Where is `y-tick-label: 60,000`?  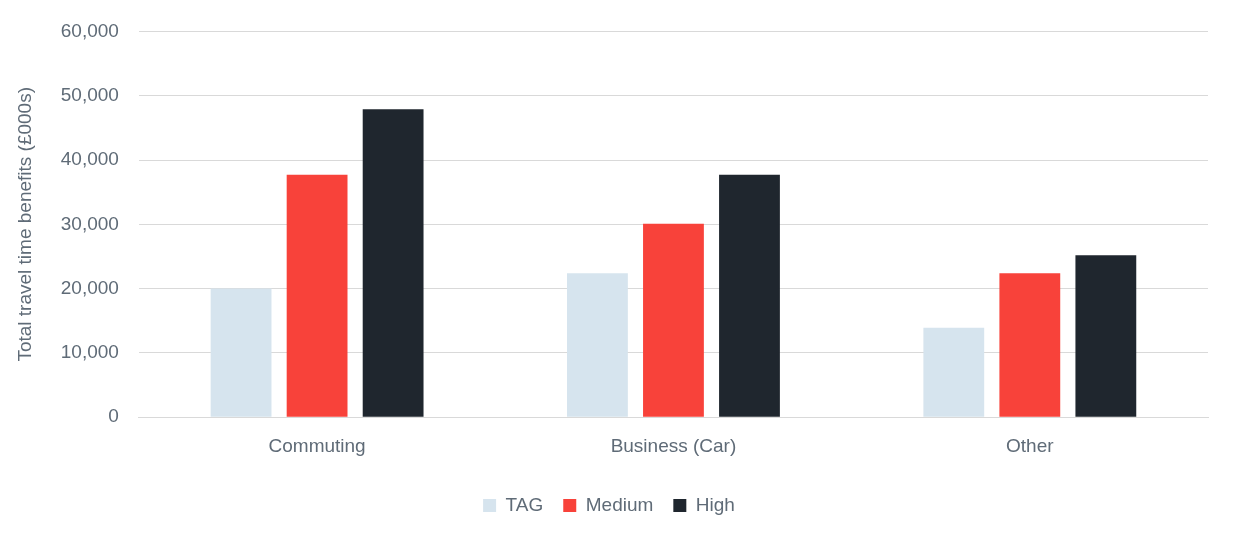 y-tick-label: 60,000 is located at coordinates (89, 30).